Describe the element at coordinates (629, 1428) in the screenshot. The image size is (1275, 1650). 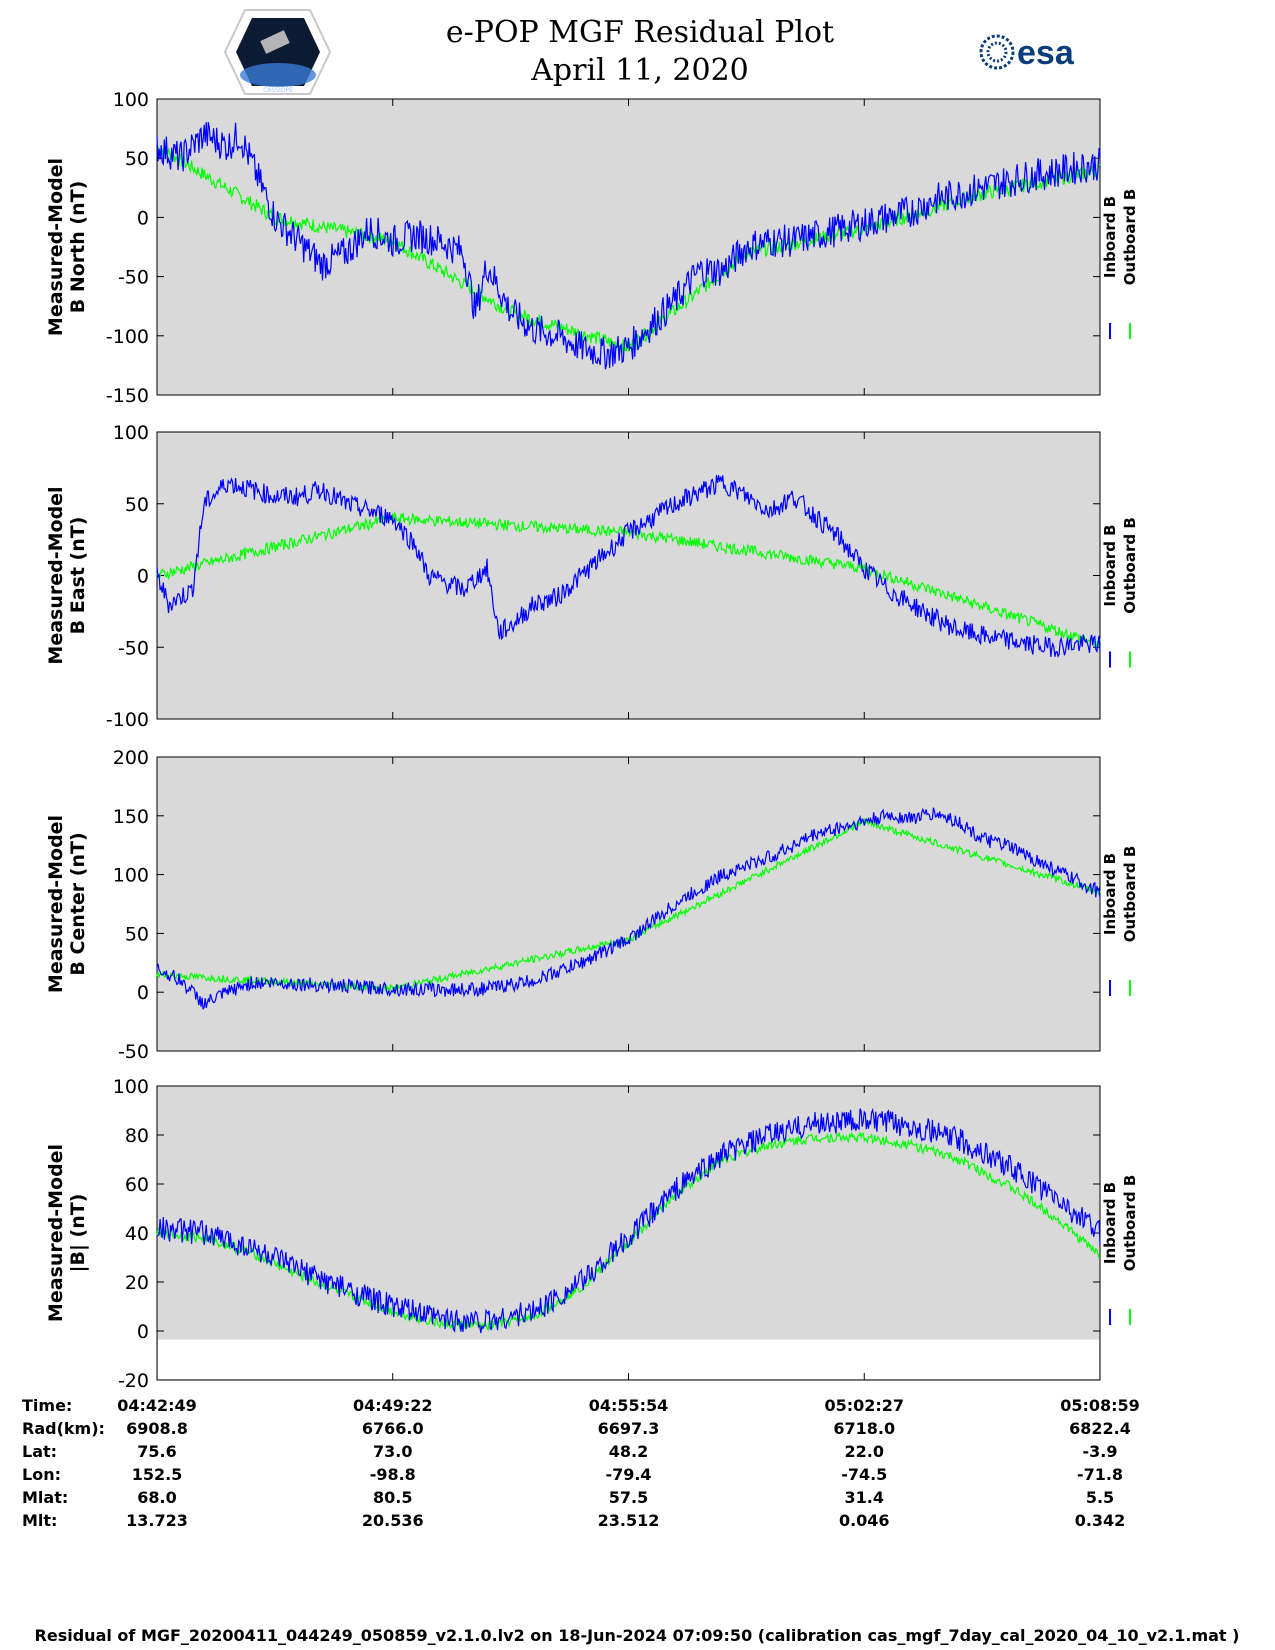
I see `orbit-value-rad: 6697.3` at that location.